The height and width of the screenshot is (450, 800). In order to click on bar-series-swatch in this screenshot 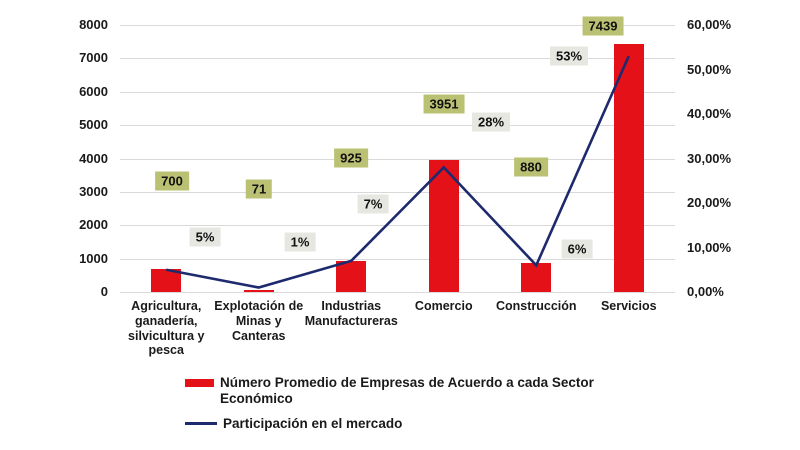, I will do `click(199, 383)`.